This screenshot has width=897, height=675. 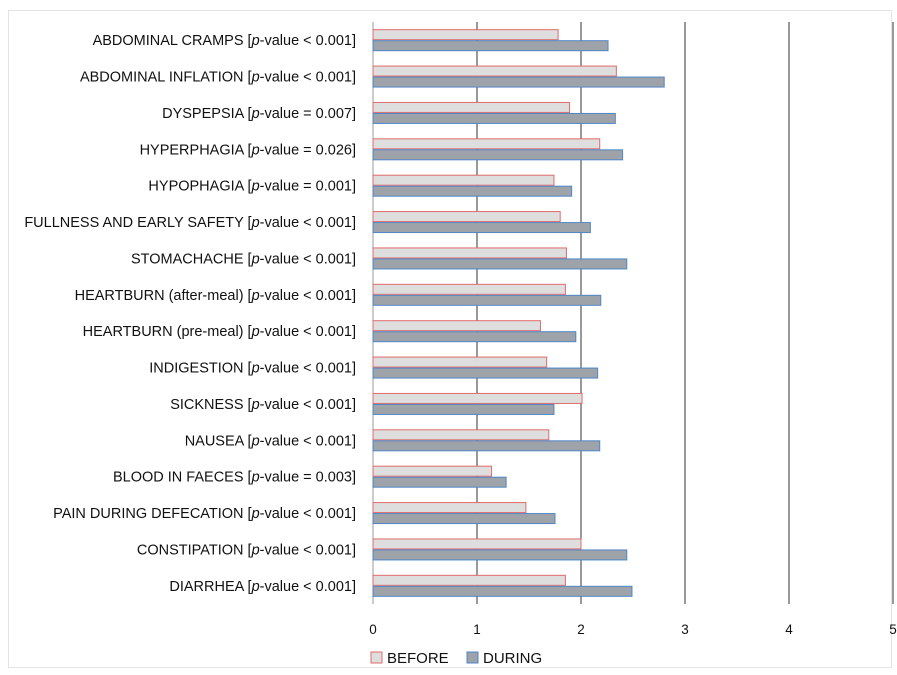 I want to click on legend-swatch-before, so click(x=376, y=657).